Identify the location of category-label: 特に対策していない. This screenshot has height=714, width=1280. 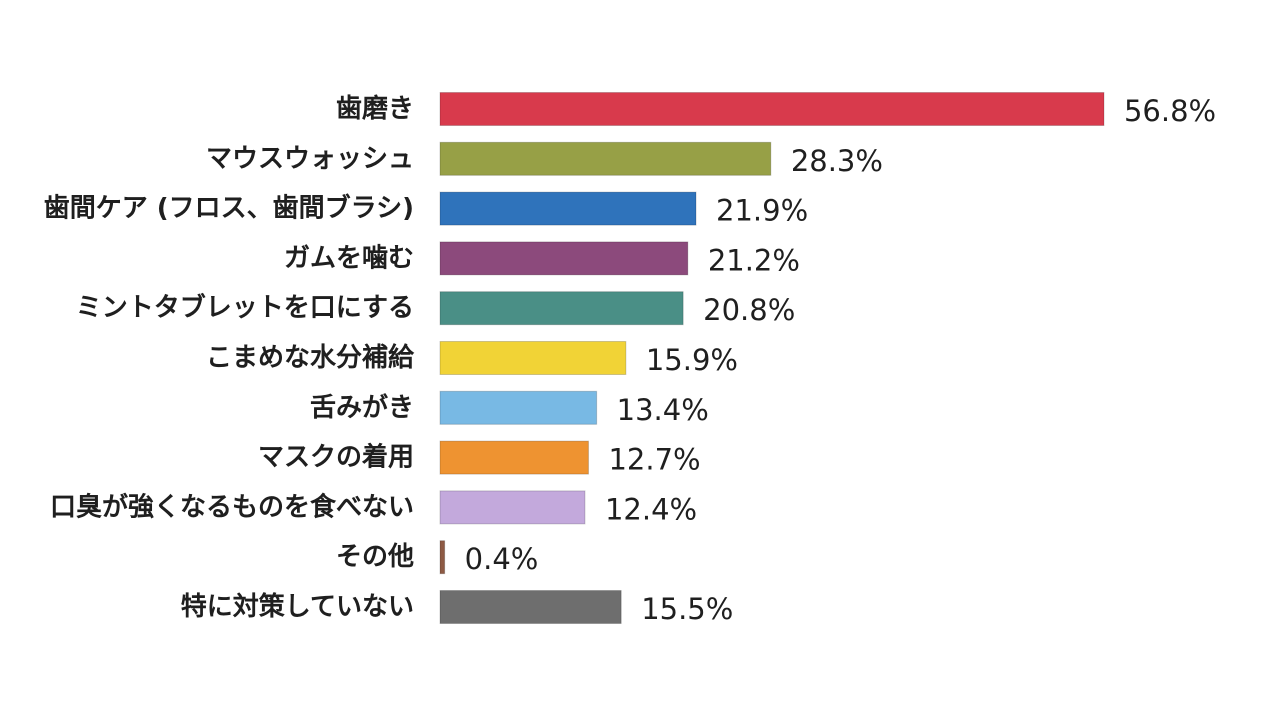
(297, 606).